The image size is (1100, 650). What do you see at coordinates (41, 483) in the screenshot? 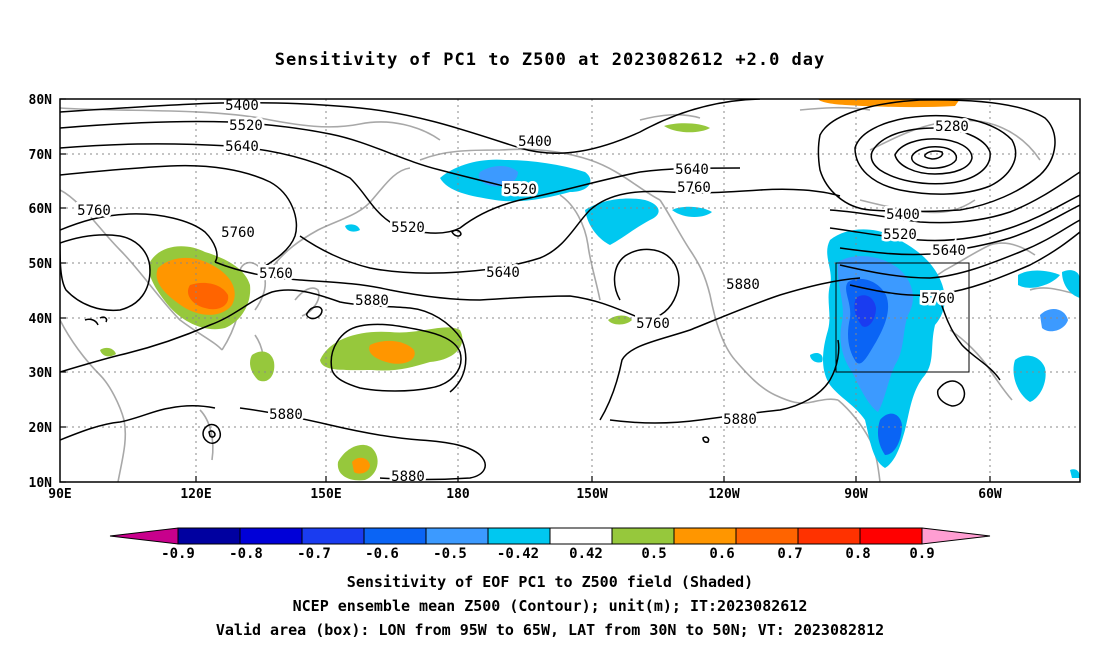
I see `lat-label: 10N` at bounding box center [41, 483].